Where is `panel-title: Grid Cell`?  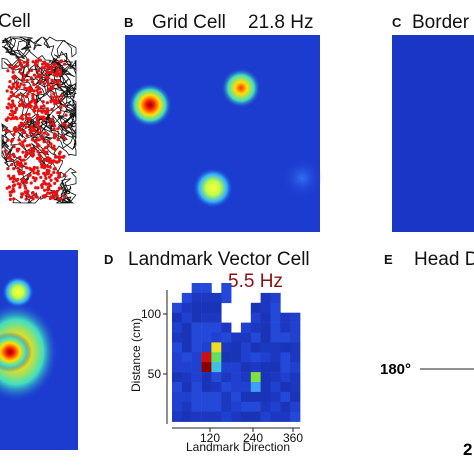 panel-title: Grid Cell is located at coordinates (189, 22).